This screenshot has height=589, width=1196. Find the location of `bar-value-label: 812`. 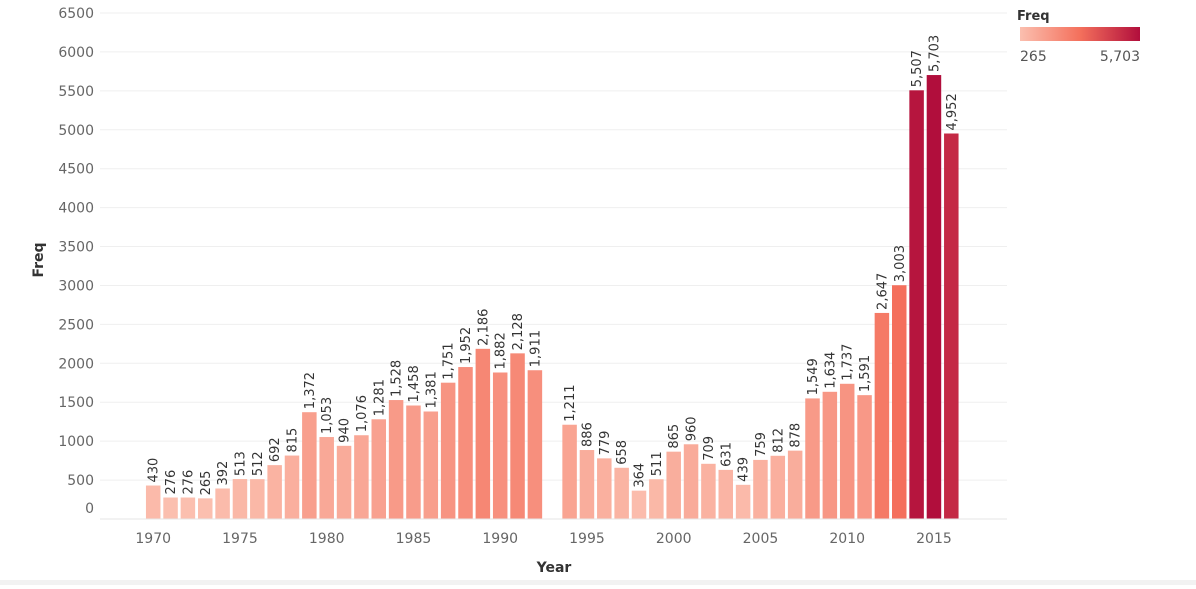

bar-value-label: 812 is located at coordinates (778, 440).